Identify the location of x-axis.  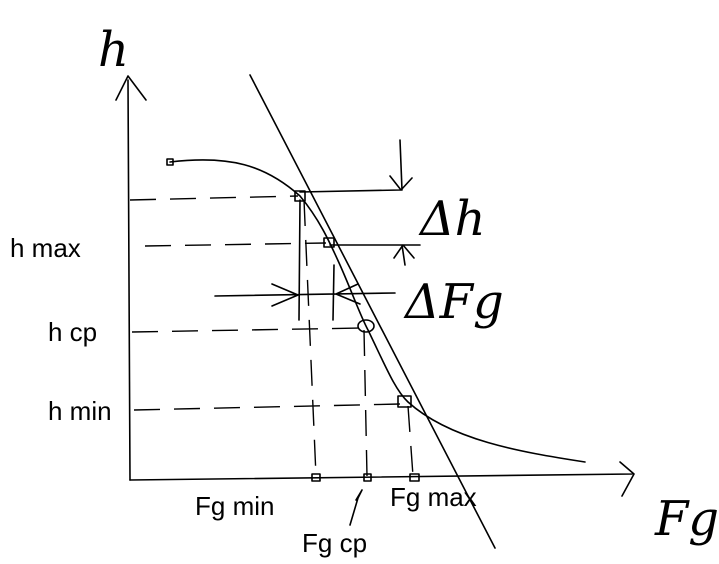
(382, 479).